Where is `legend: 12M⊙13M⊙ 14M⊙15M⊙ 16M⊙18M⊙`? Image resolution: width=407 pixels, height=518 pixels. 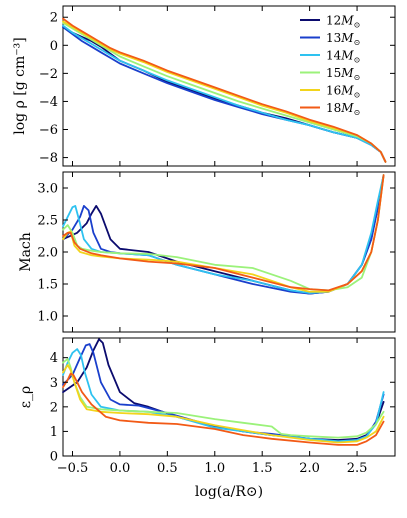 legend: 12M⊙13M⊙ 14M⊙15M⊙ 16M⊙18M⊙ is located at coordinates (330, 65).